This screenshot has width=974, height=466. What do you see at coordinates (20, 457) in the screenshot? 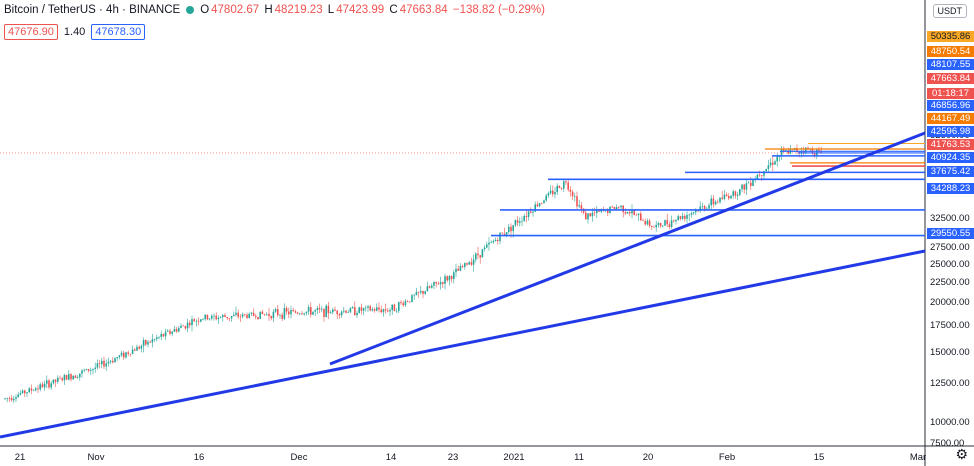
I see `time-axis-label: 21` at bounding box center [20, 457].